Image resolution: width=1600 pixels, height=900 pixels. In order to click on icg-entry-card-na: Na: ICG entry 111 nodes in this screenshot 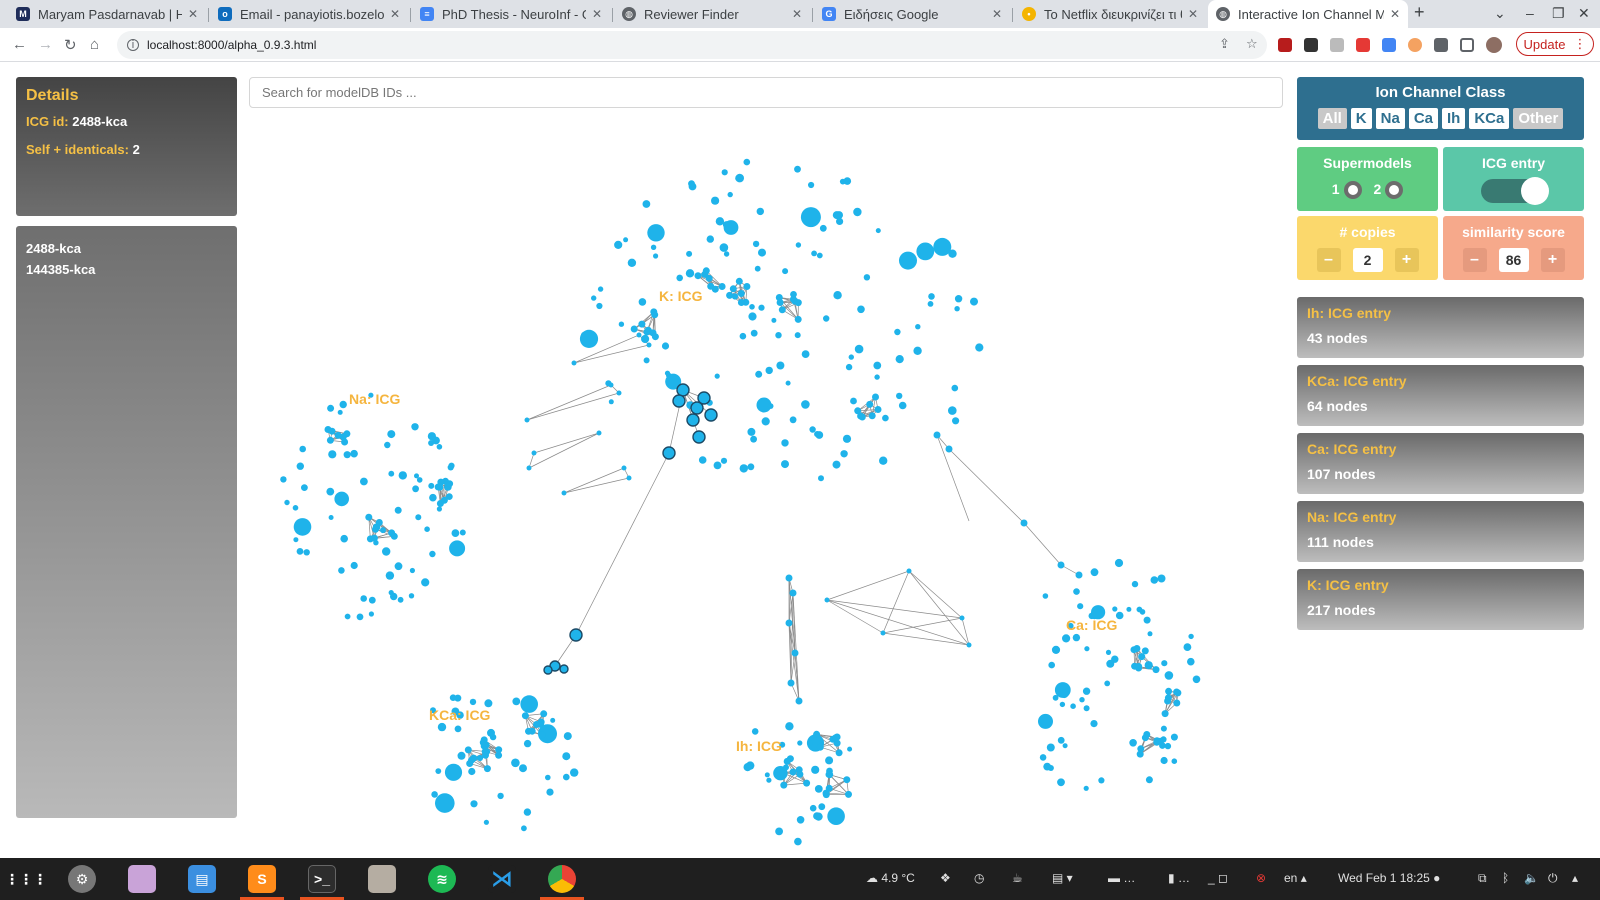, I will do `click(1440, 531)`.